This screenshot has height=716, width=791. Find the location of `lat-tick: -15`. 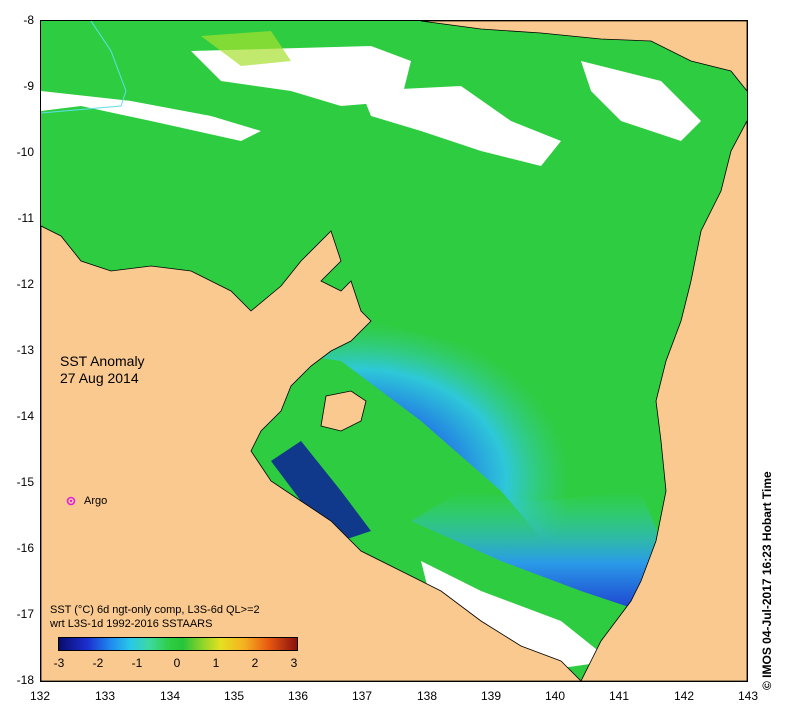

lat-tick: -15 is located at coordinates (25, 482).